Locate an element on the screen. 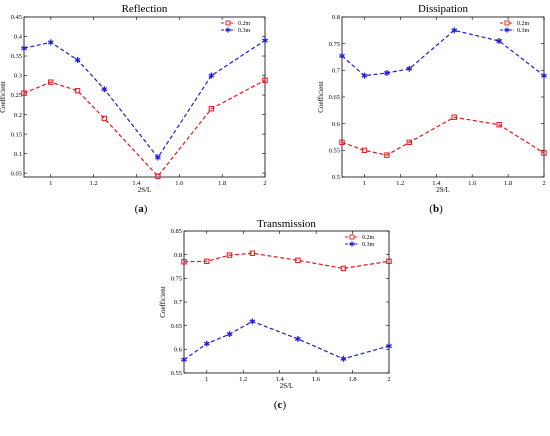 The image size is (550, 436). y-tick-label: 0.05 is located at coordinates (16, 173).